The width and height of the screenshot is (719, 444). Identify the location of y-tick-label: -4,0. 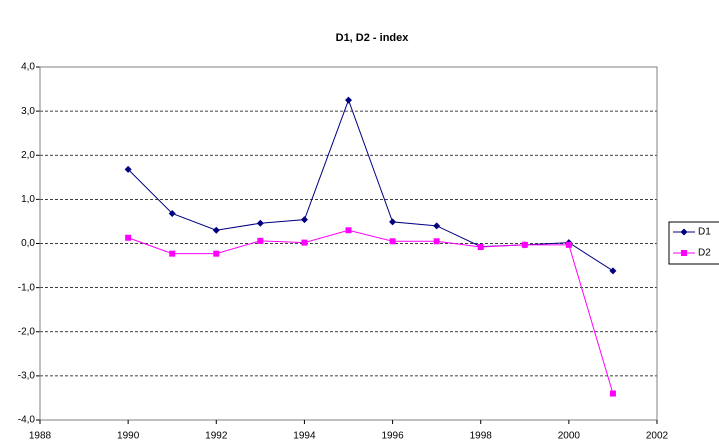
(27, 420).